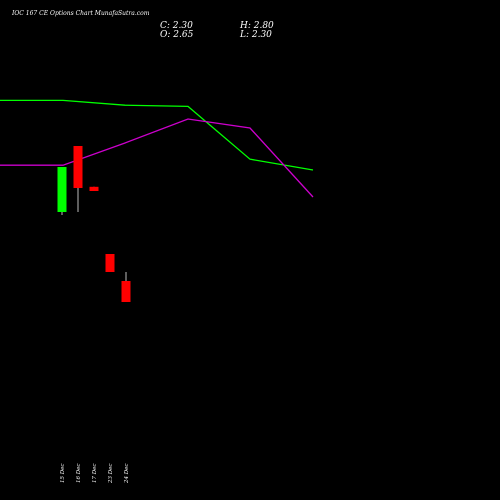  Describe the element at coordinates (80, 13) in the screenshot. I see `chart-title: IOC 167 CE Options Chart MunafaSutra.com` at that location.